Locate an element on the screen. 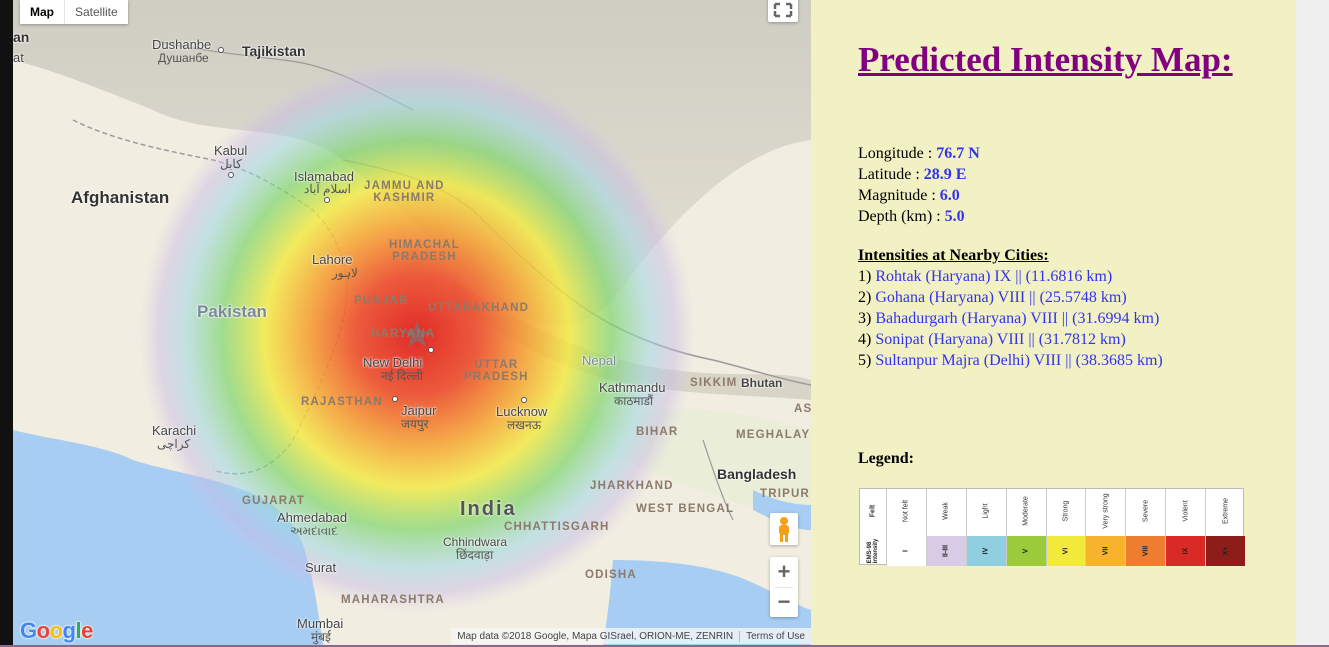  longitude-value: 76.7 N is located at coordinates (958, 153).